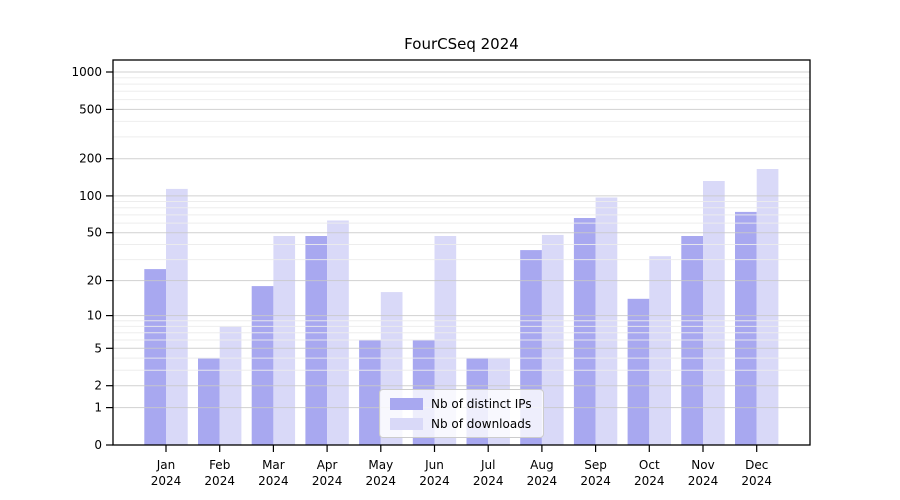 This screenshot has height=500, width=900. What do you see at coordinates (746, 328) in the screenshot?
I see `bar-ips-dec` at bounding box center [746, 328].